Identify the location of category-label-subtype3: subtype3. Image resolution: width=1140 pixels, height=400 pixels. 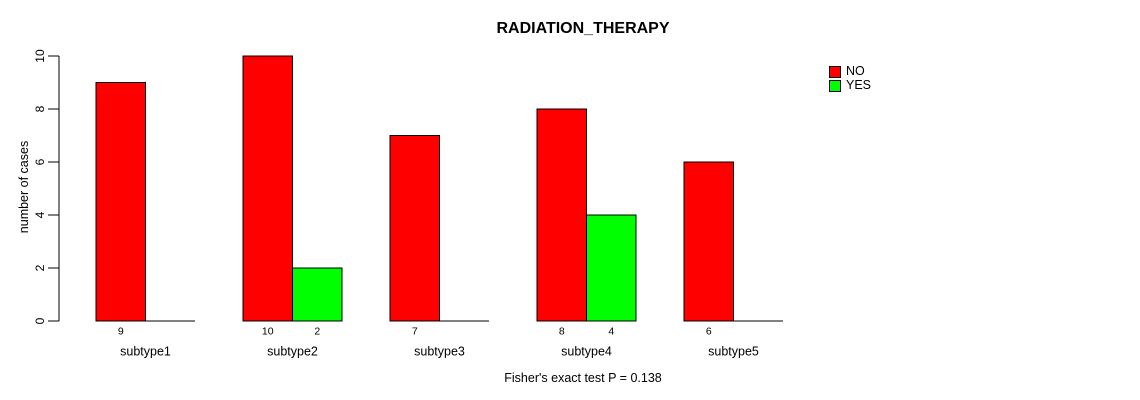
(439, 352).